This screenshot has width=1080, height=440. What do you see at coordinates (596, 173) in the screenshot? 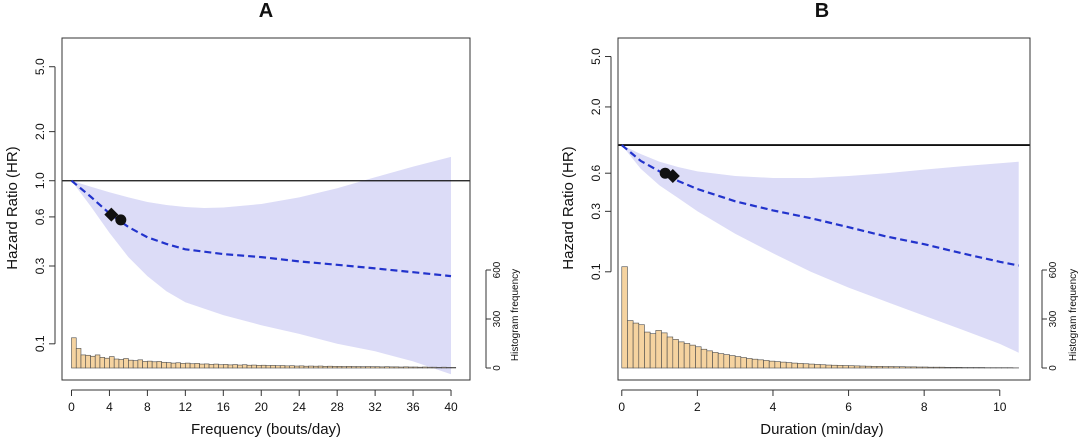
I see `panel-b-y-tick-label: 0.6` at bounding box center [596, 173].